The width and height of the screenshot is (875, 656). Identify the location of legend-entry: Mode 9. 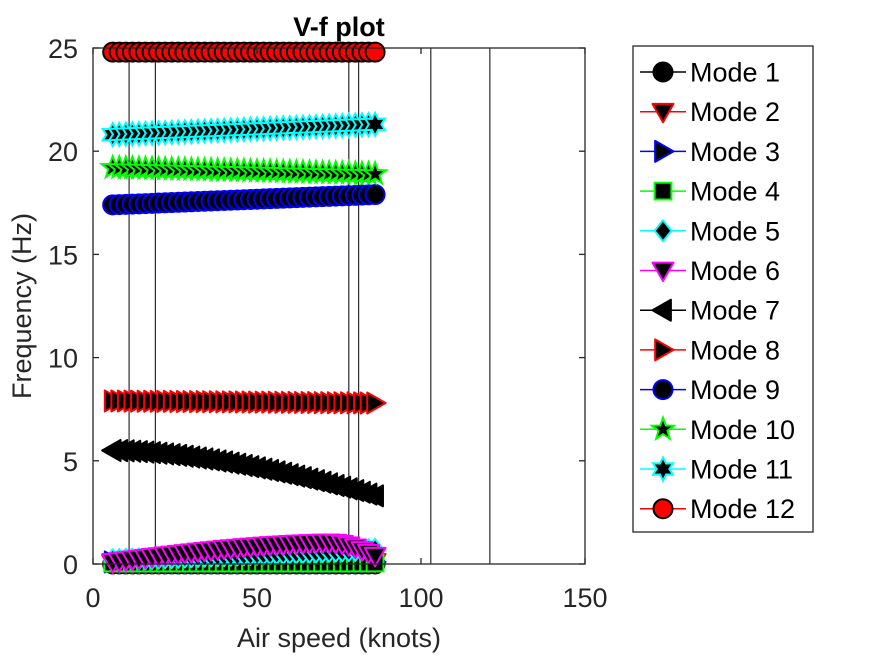
(710, 390).